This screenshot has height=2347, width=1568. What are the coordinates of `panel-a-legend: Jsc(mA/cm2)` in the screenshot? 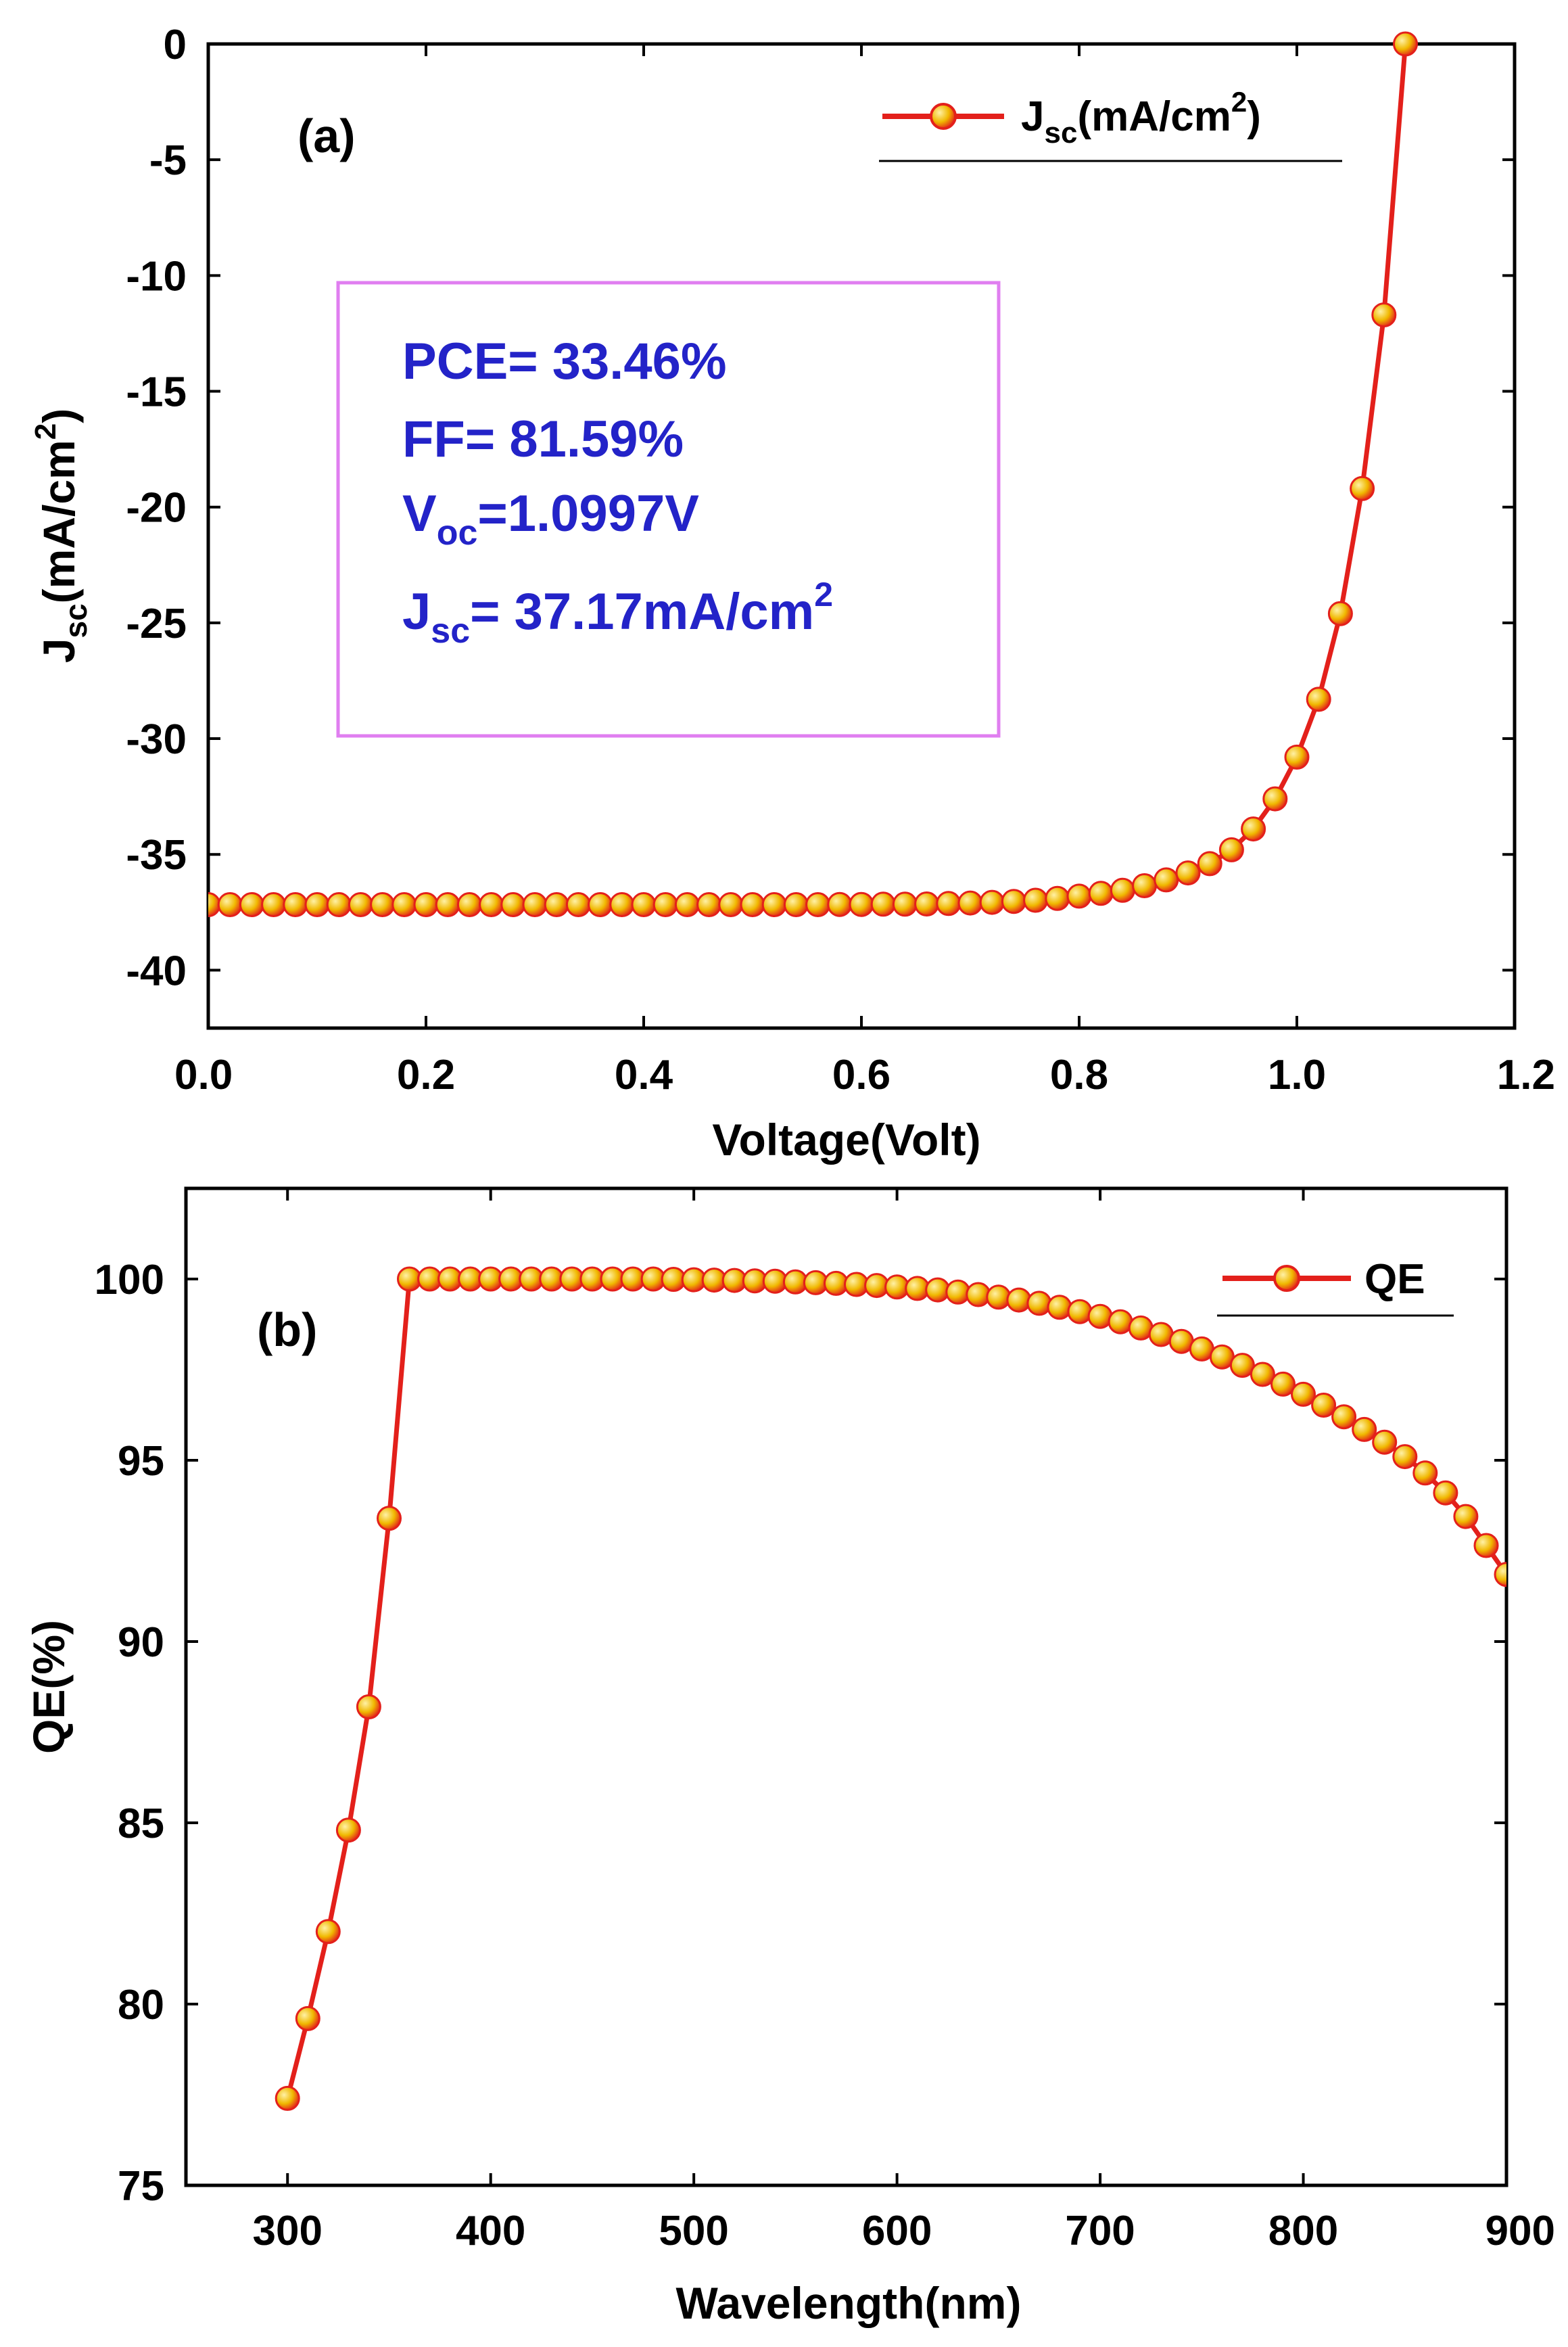 It's located at (1110, 124).